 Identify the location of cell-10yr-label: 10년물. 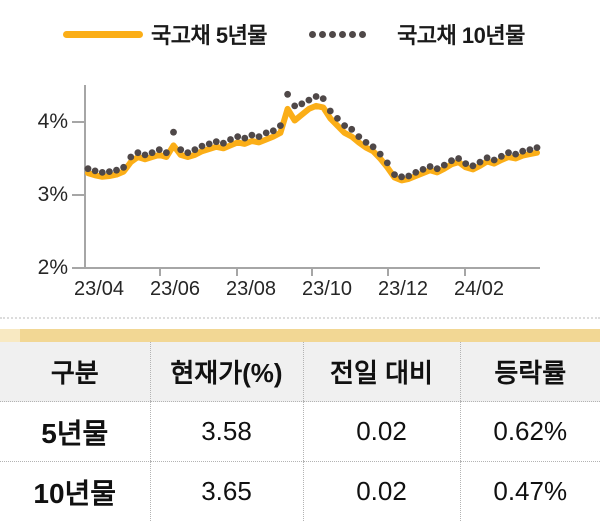
(75, 491).